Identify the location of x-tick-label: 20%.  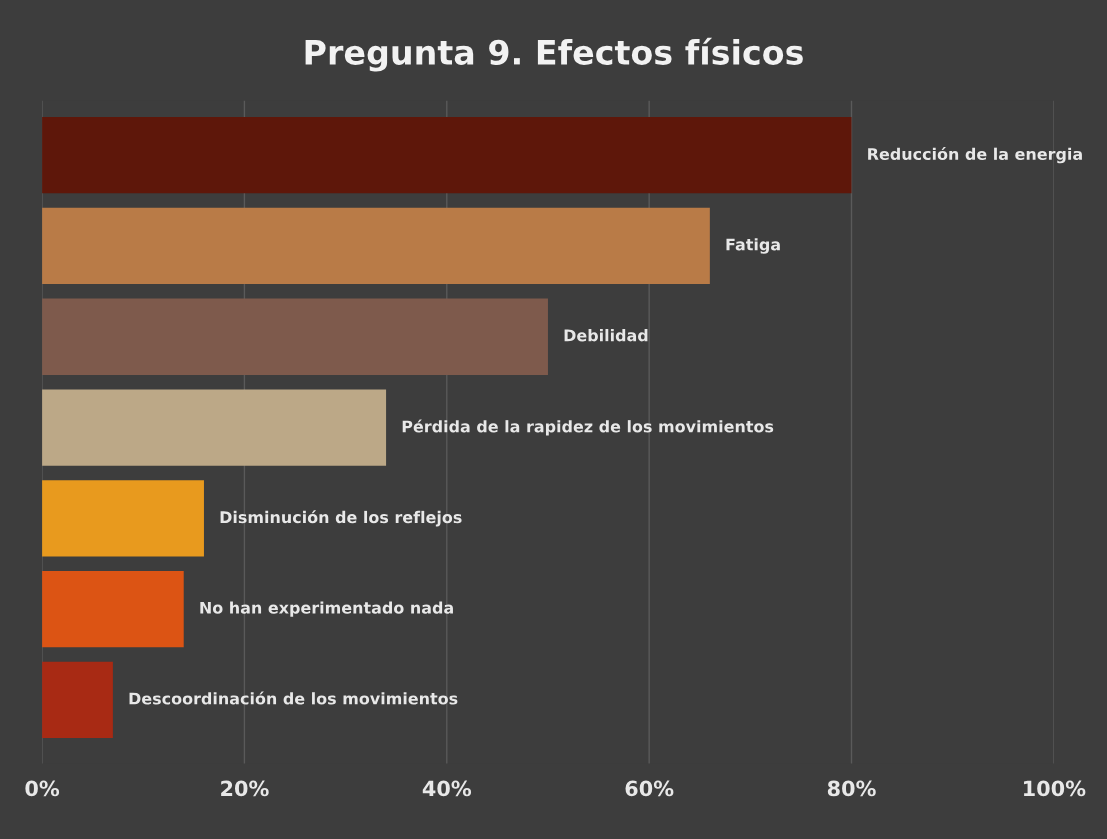
(245, 788).